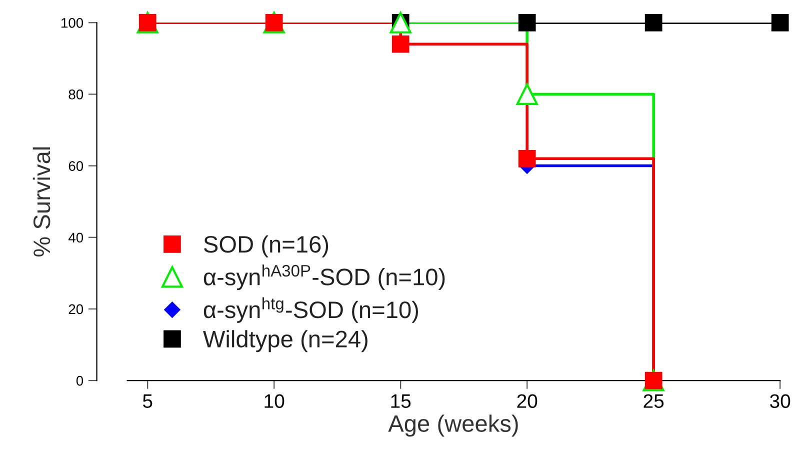  I want to click on legend-label: Wildtype (n=24), so click(285, 341).